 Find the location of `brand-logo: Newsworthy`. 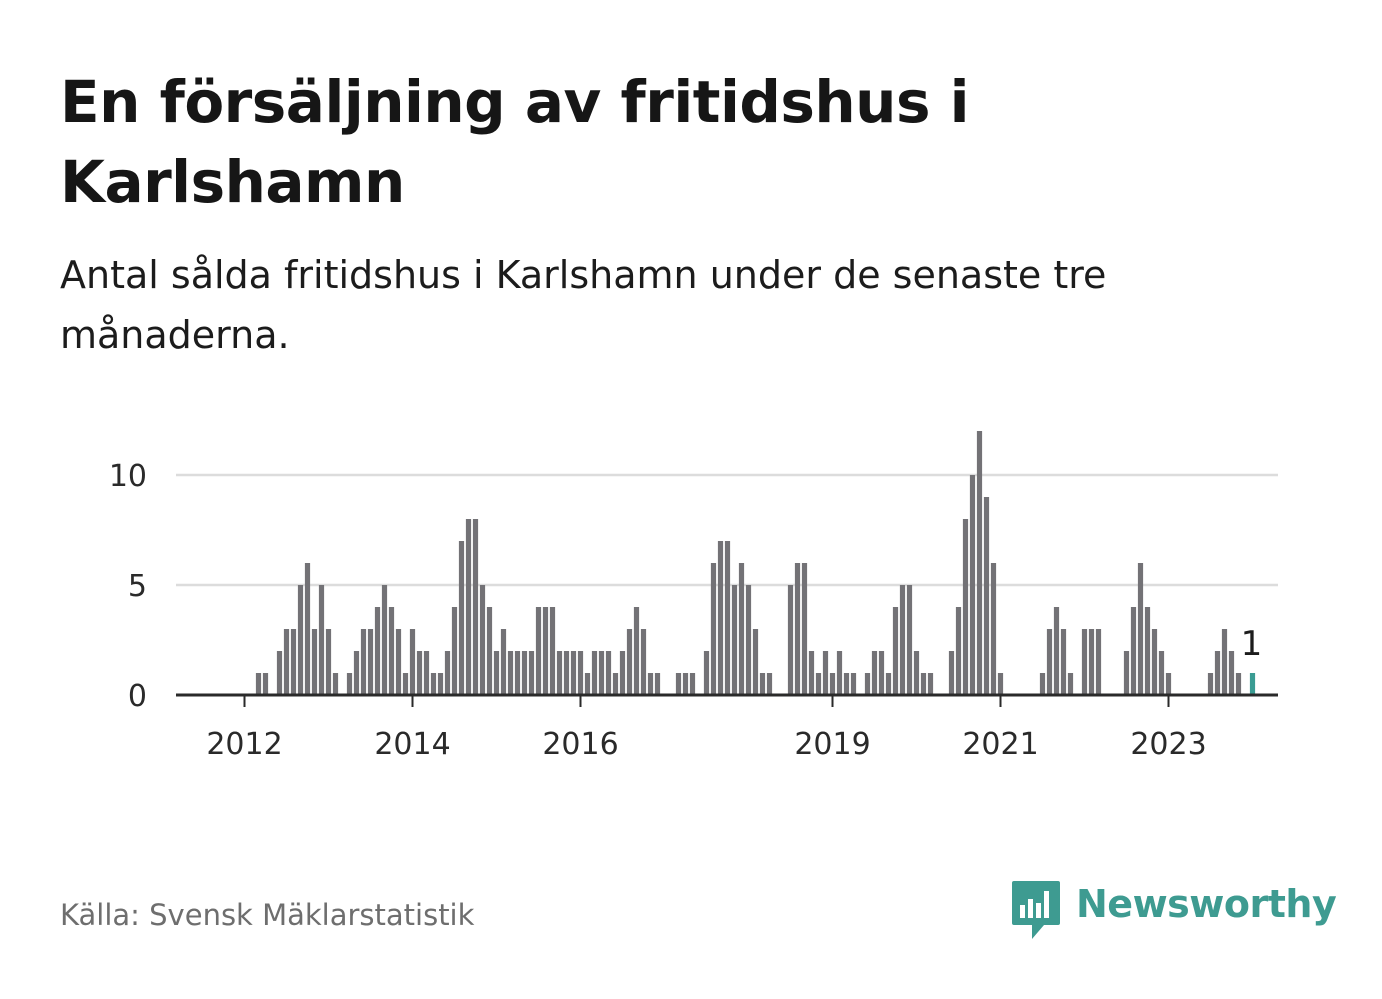

brand-logo: Newsworthy is located at coordinates (1173, 910).